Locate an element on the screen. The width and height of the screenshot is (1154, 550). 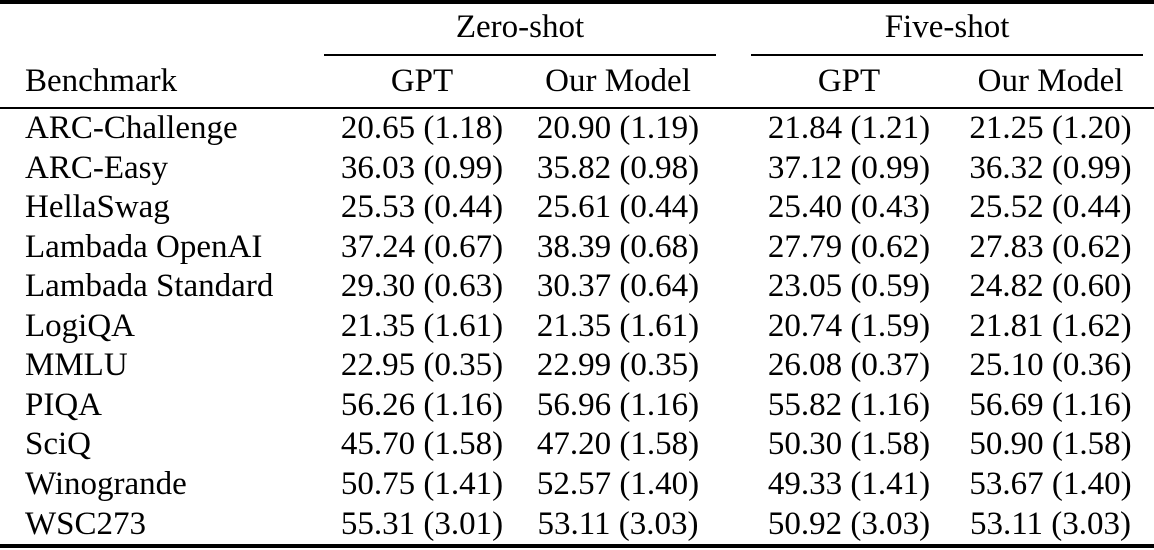
benchmark-name: MMLU is located at coordinates (76, 365).